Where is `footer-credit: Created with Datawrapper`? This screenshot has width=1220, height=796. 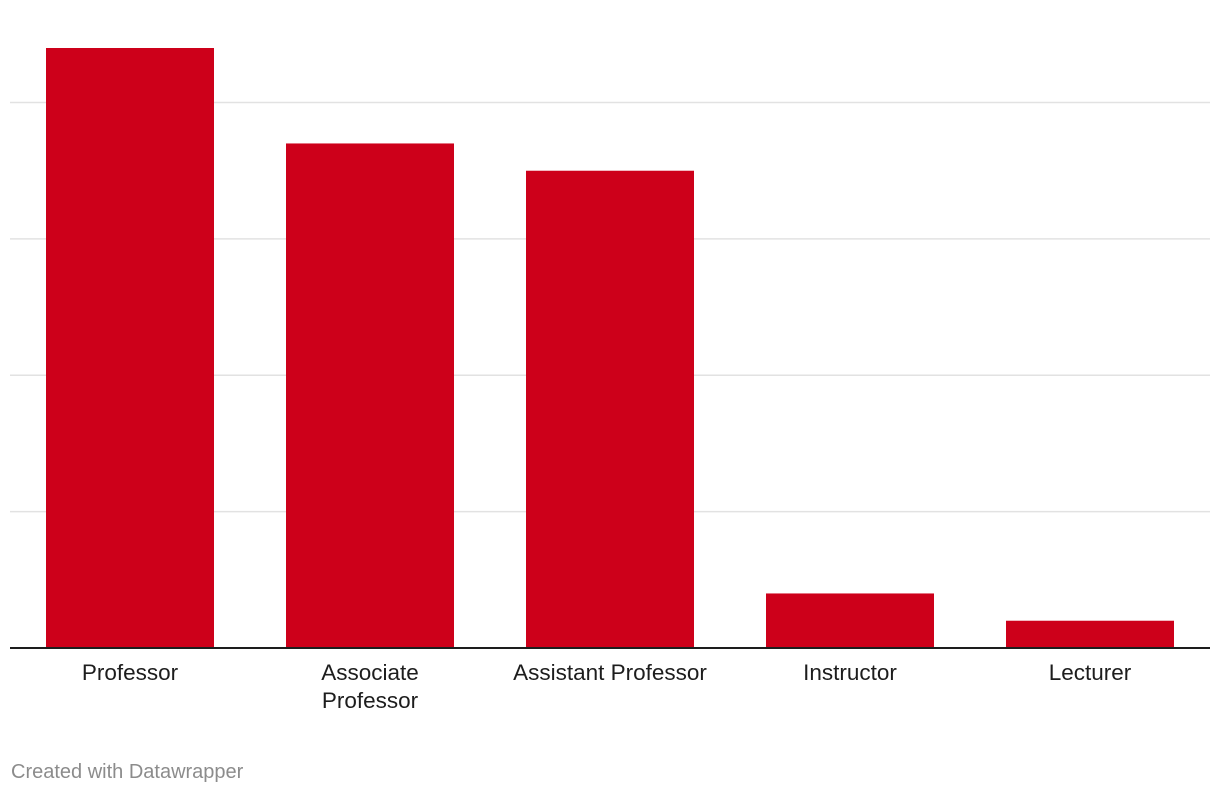 footer-credit: Created with Datawrapper is located at coordinates (127, 772).